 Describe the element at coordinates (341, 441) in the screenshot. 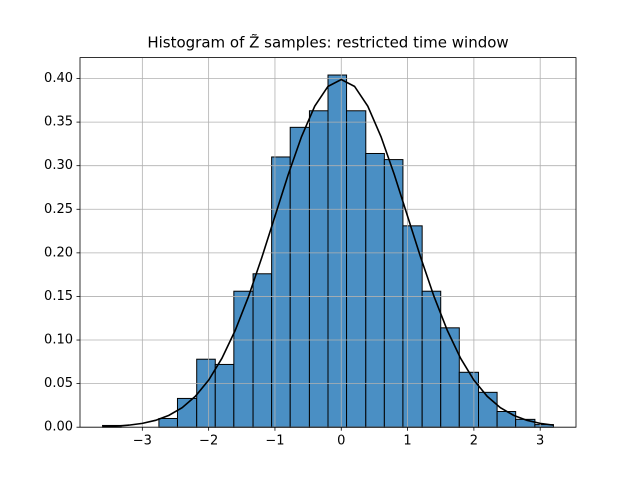

I see `x-tick-label: 0` at that location.